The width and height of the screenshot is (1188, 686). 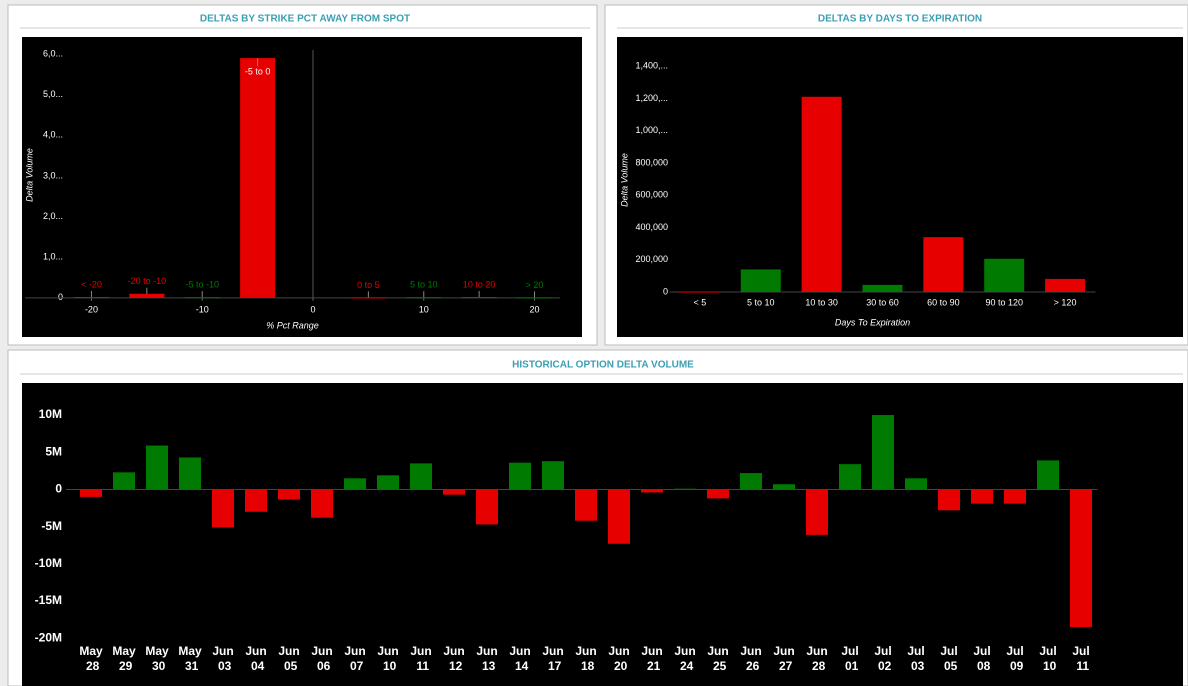 What do you see at coordinates (50, 414) in the screenshot?
I see `y-tick-label: 10M` at bounding box center [50, 414].